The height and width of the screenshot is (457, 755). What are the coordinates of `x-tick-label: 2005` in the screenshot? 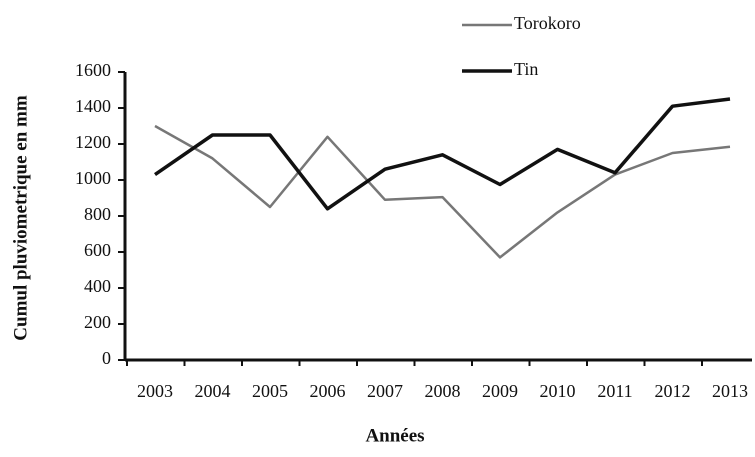 It's located at (270, 391).